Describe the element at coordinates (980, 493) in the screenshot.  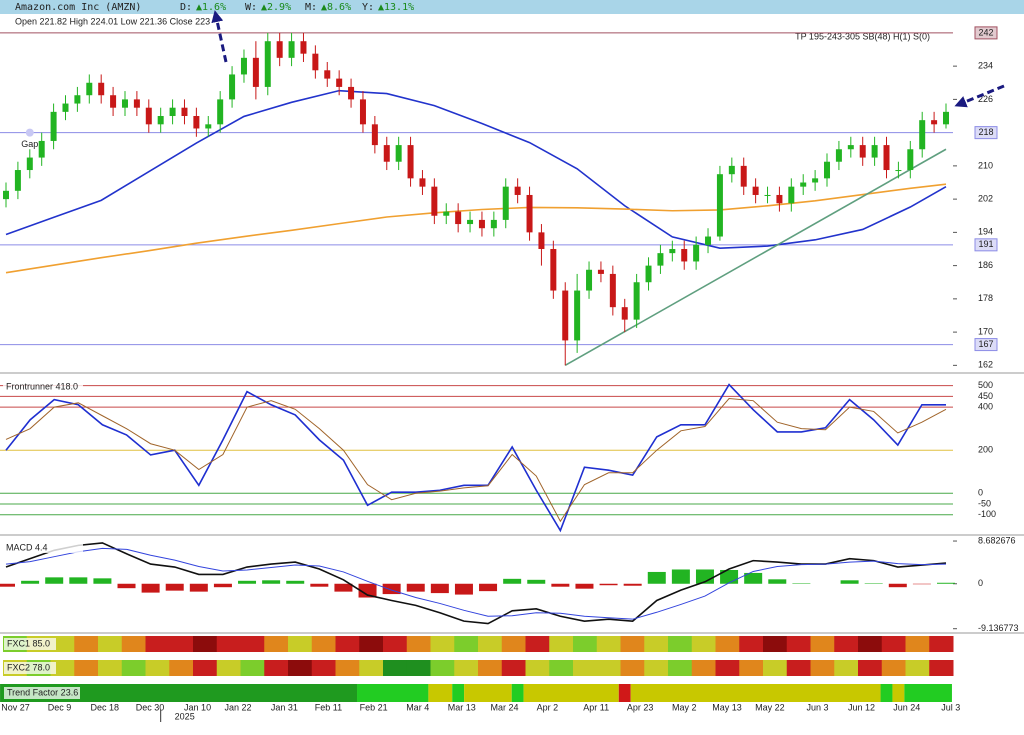
I see `y-tick-label: 0` at that location.